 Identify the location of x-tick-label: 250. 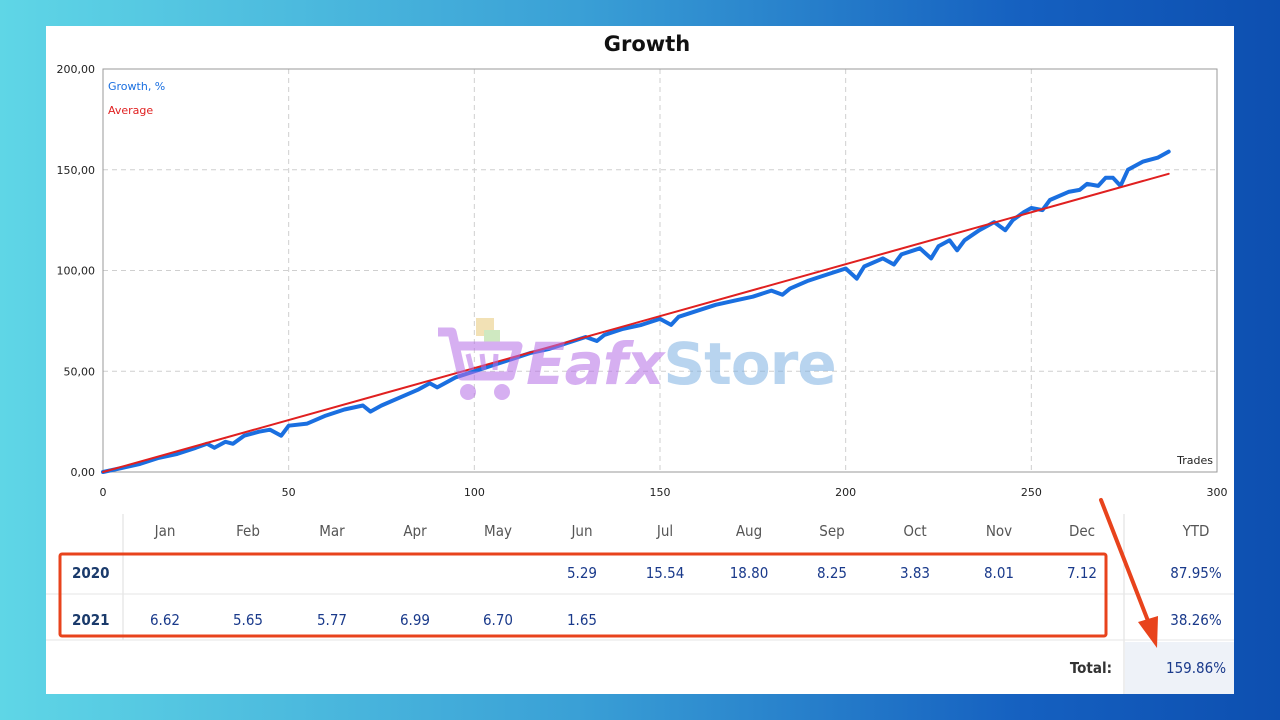
(1031, 492).